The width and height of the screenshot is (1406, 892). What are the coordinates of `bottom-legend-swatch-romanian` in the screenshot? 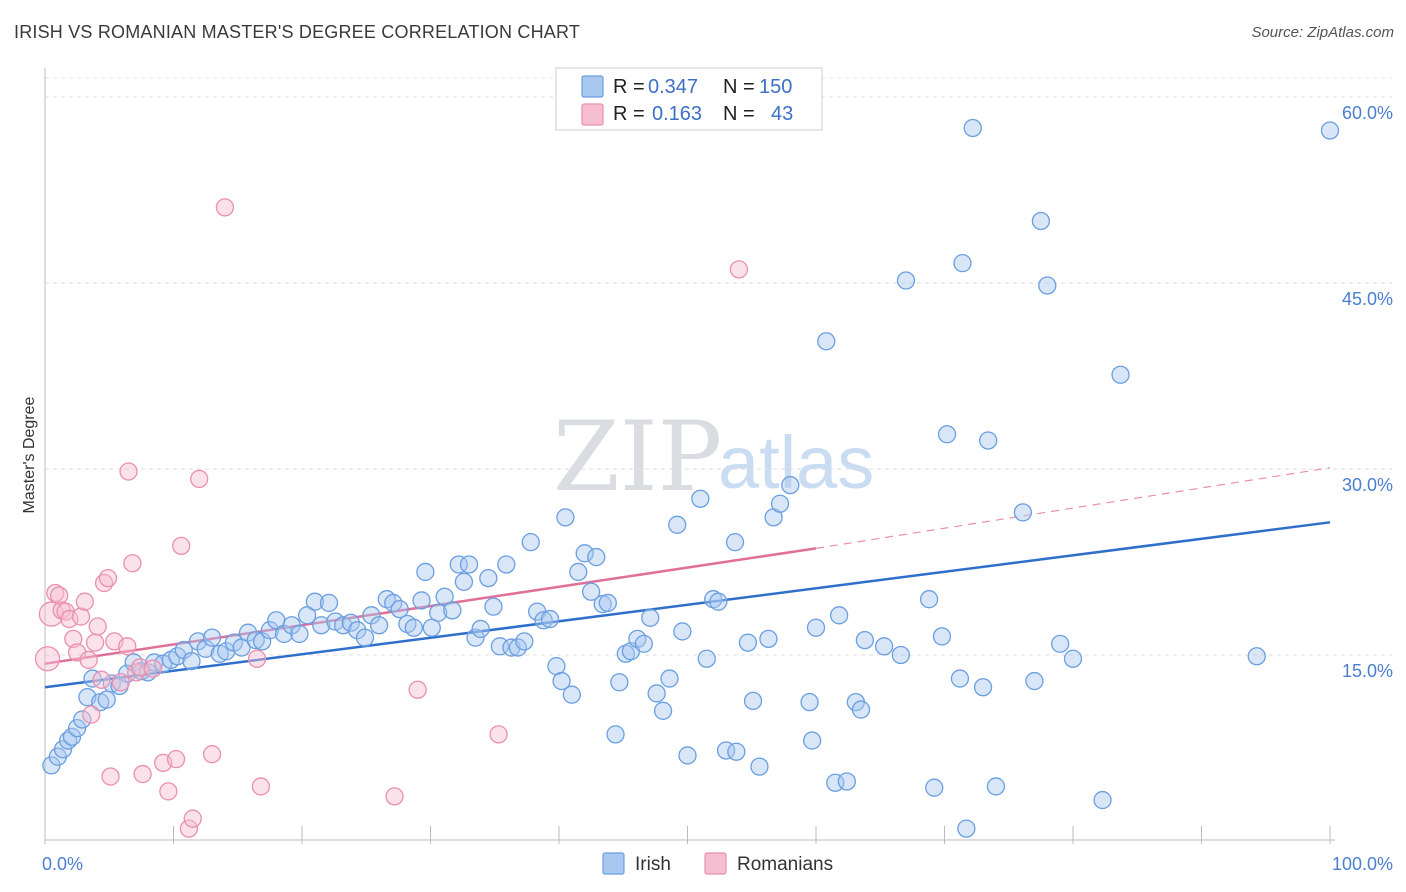 It's located at (715, 863).